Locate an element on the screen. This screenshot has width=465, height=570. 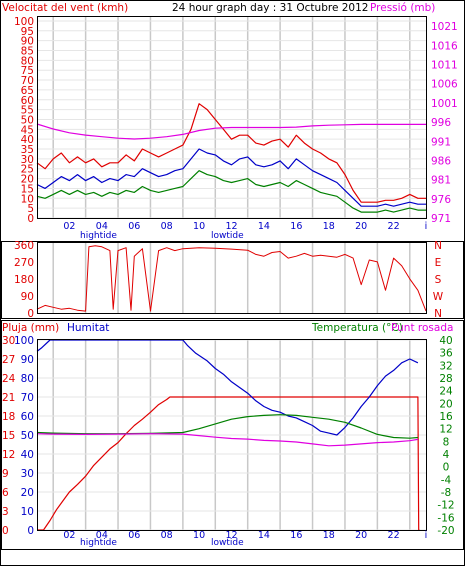
time-tick-label-top: 22 is located at coordinates (394, 226).